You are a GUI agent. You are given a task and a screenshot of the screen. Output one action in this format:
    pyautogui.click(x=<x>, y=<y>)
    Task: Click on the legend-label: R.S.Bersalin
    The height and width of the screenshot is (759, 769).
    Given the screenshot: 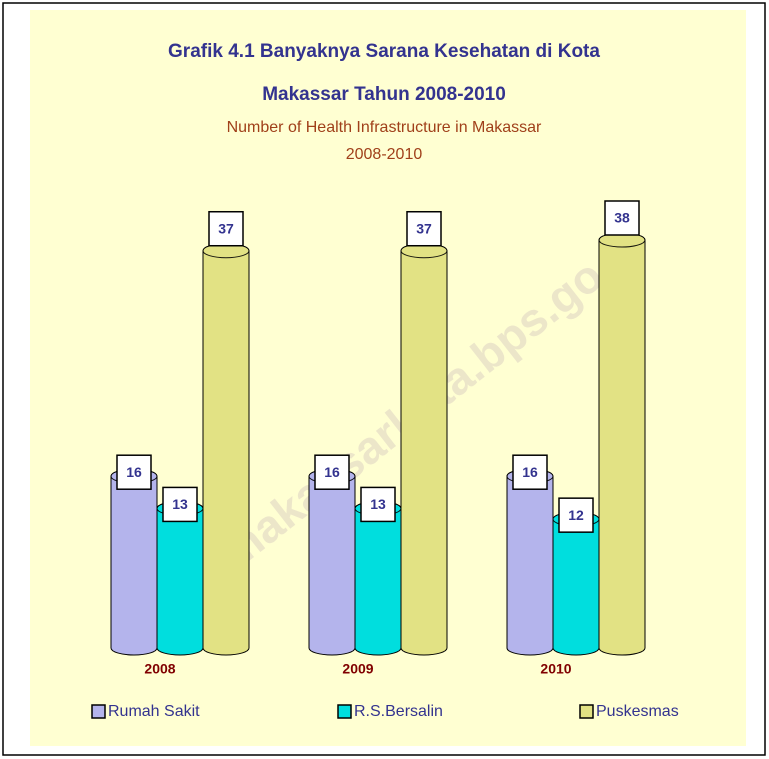 What is the action you would take?
    pyautogui.click(x=398, y=711)
    